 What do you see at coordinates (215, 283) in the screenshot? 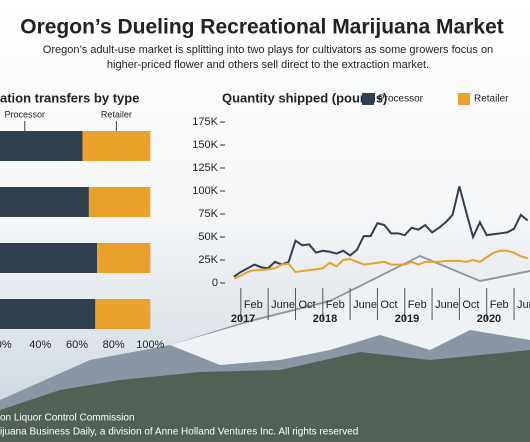
I see `y-tick-label: 0` at bounding box center [215, 283].